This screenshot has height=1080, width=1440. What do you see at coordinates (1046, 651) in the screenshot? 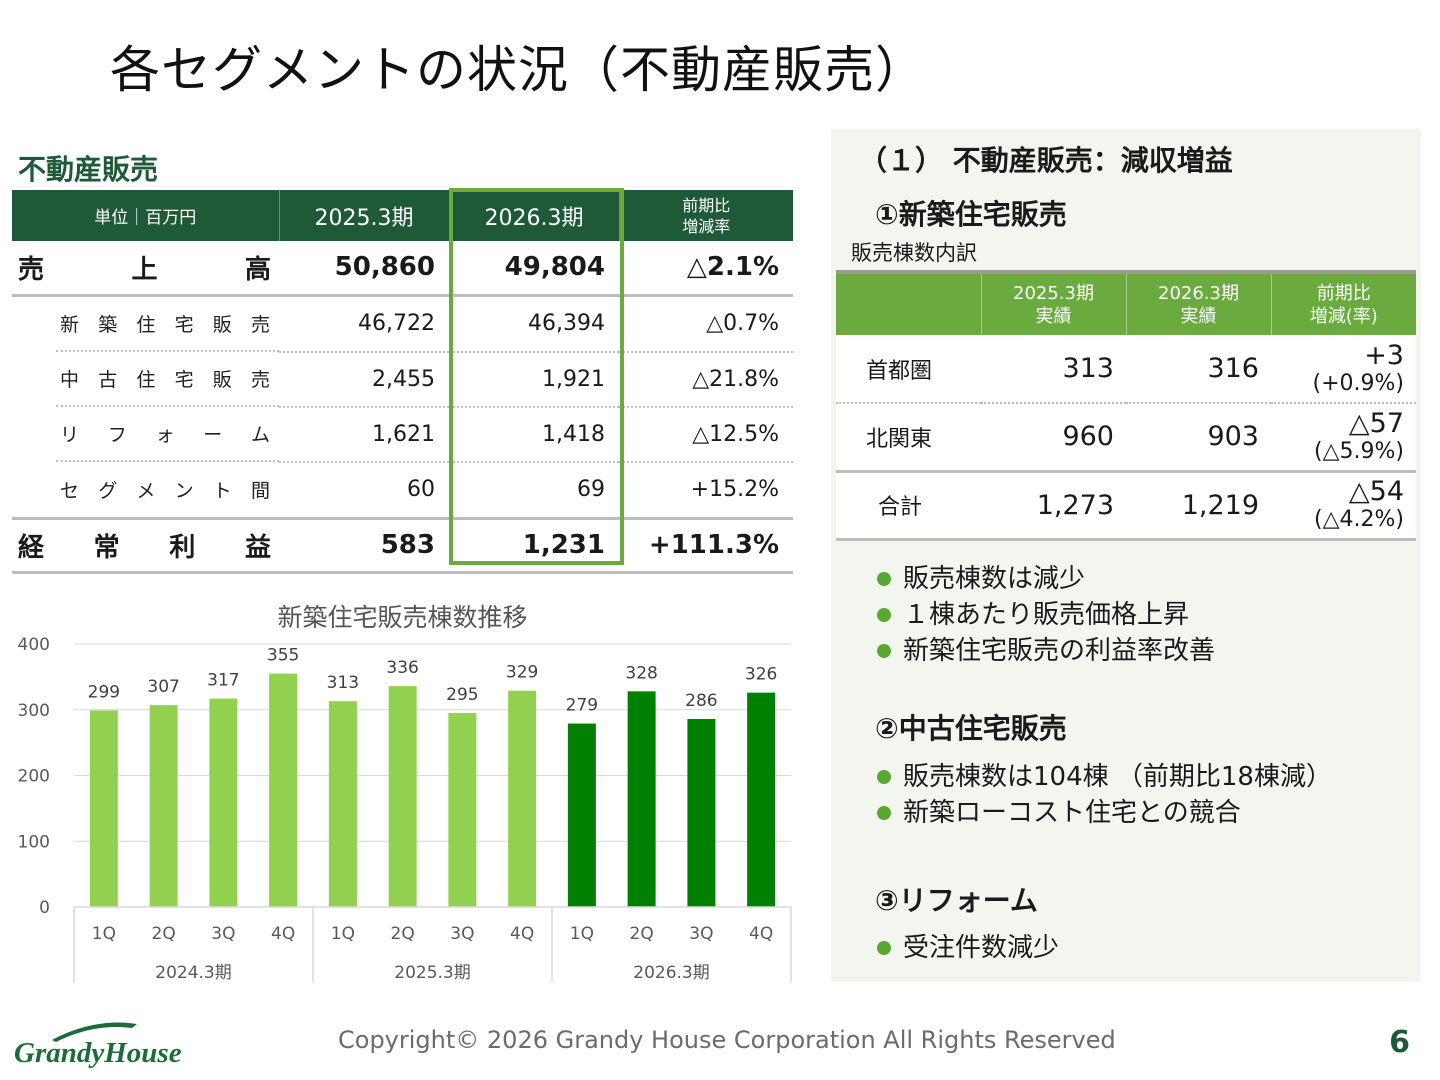
I see `bullet-item: 新築住宅販売の利益率改善` at bounding box center [1046, 651].